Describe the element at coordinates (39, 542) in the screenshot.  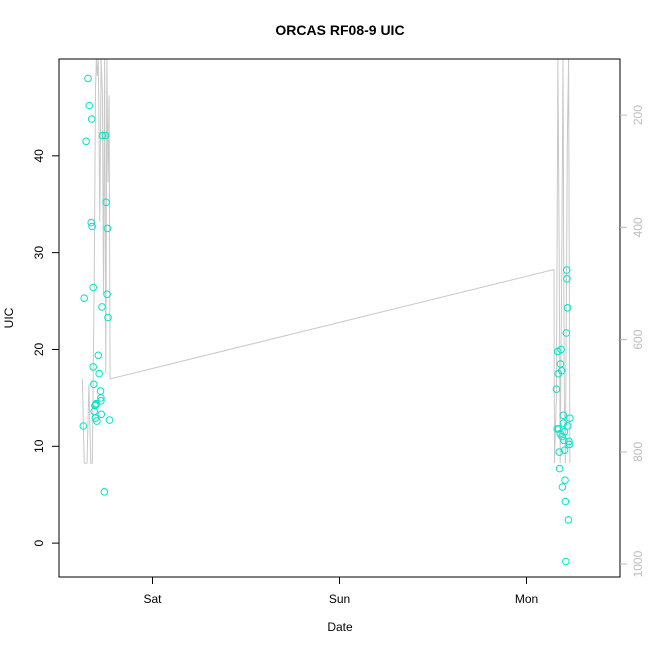
I see `y-tick-label: 0` at that location.